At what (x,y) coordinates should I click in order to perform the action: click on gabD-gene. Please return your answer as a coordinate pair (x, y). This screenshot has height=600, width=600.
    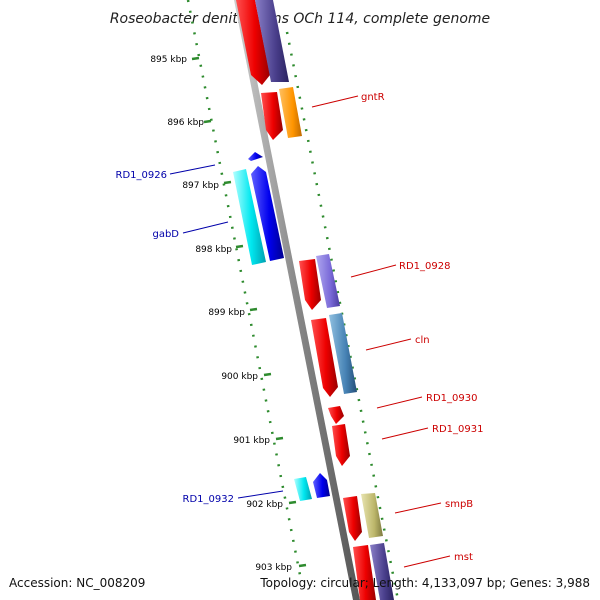
    Looking at the image, I should click on (249, 217).